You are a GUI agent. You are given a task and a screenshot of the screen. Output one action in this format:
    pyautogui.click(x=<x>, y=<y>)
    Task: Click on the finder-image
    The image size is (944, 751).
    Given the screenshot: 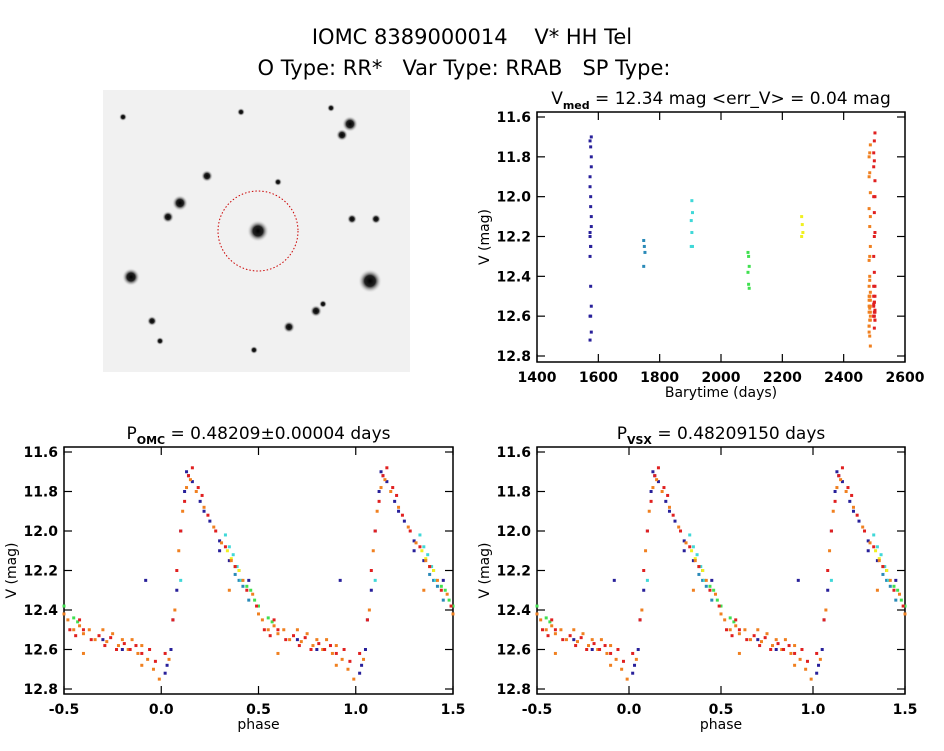 What is the action you would take?
    pyautogui.click(x=256, y=231)
    